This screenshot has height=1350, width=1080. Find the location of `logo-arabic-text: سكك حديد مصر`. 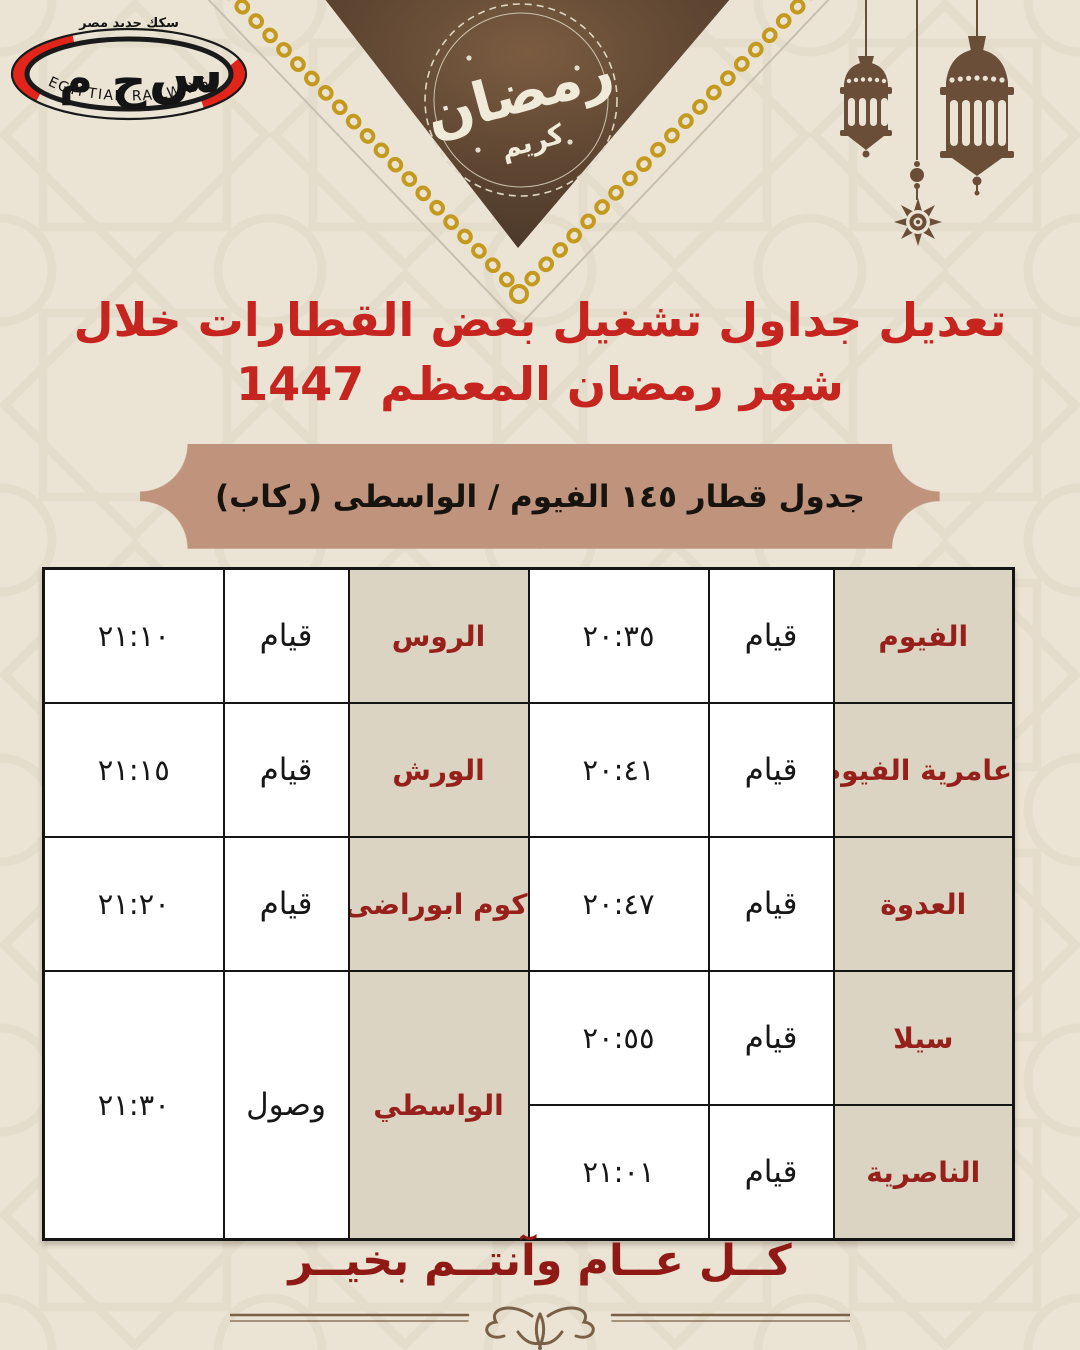

logo-arabic-text: سكك حديد مصر is located at coordinates (128, 23).